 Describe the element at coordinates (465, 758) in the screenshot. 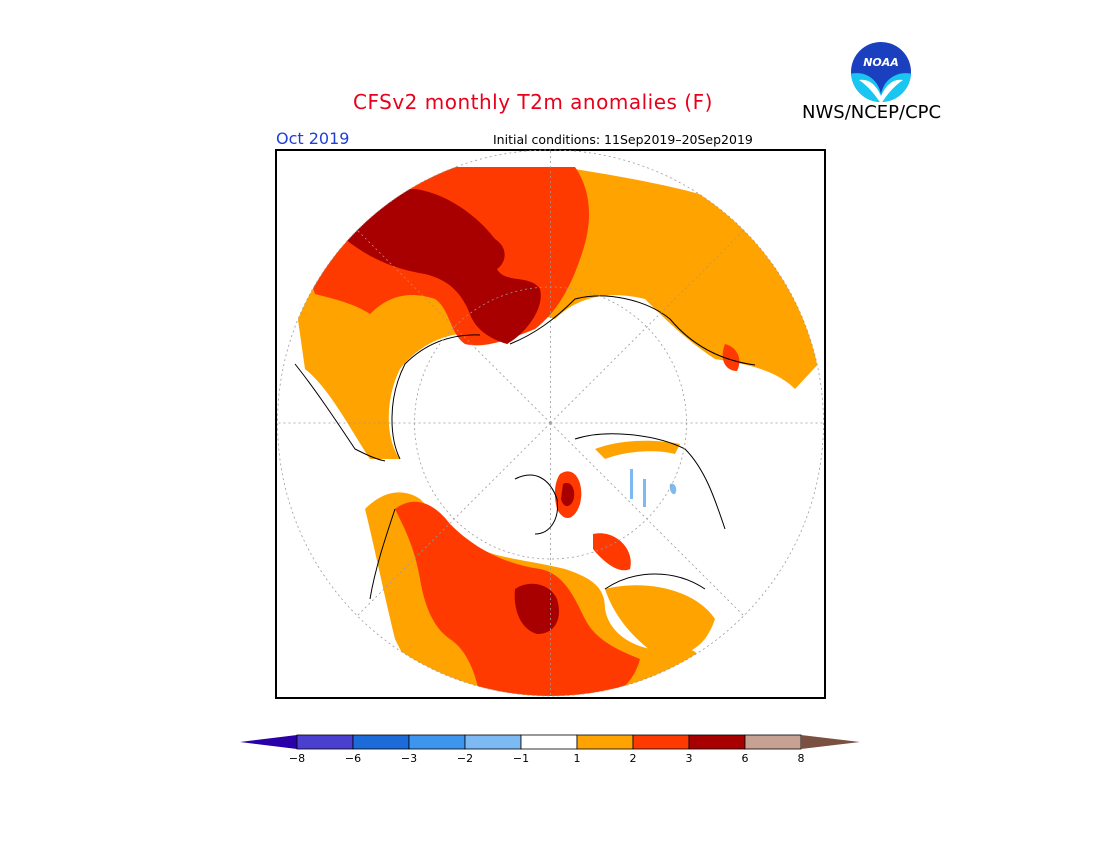

I see `colorbar-tick-label: −2` at that location.